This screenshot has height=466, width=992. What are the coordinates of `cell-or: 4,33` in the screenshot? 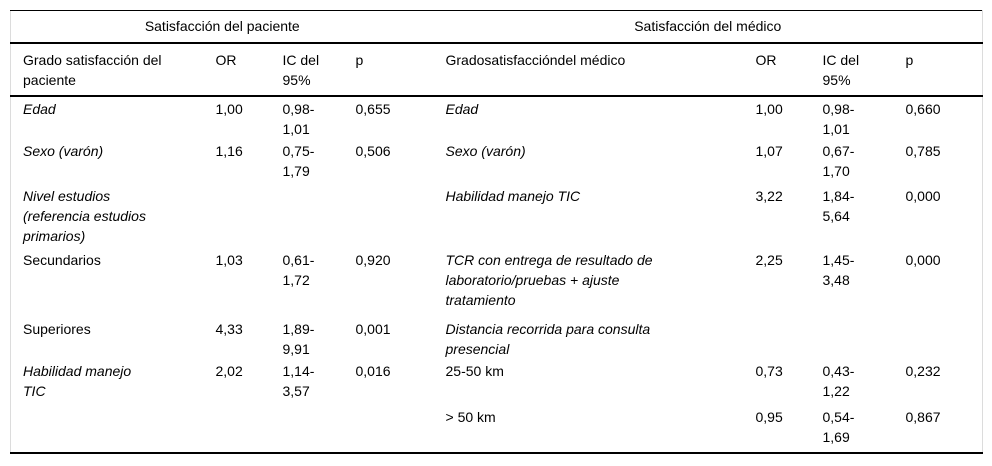 It's located at (229, 328).